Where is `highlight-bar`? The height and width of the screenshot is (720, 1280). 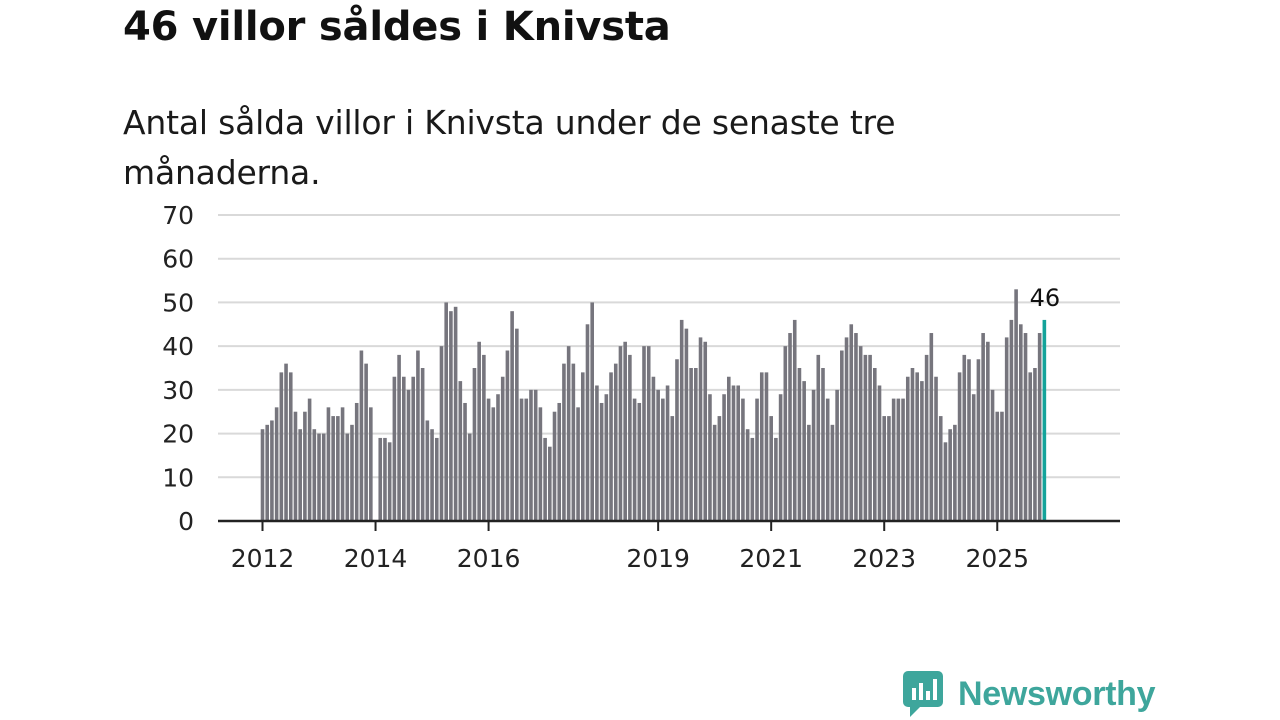
highlight-bar is located at coordinates (1044, 420).